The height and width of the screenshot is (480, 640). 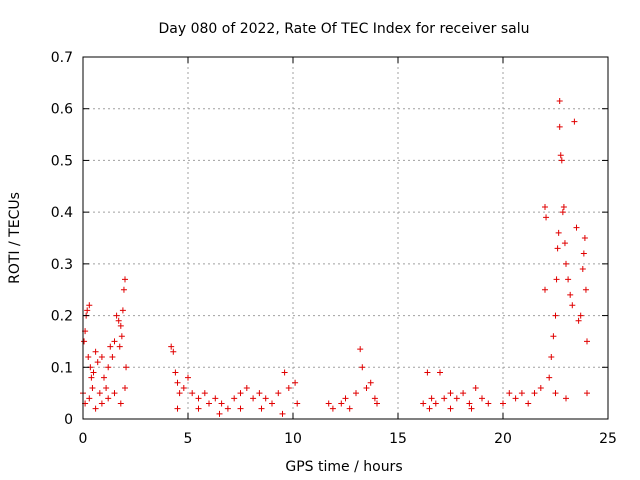 What do you see at coordinates (83, 439) in the screenshot?
I see `x-tick-label: 0` at bounding box center [83, 439].